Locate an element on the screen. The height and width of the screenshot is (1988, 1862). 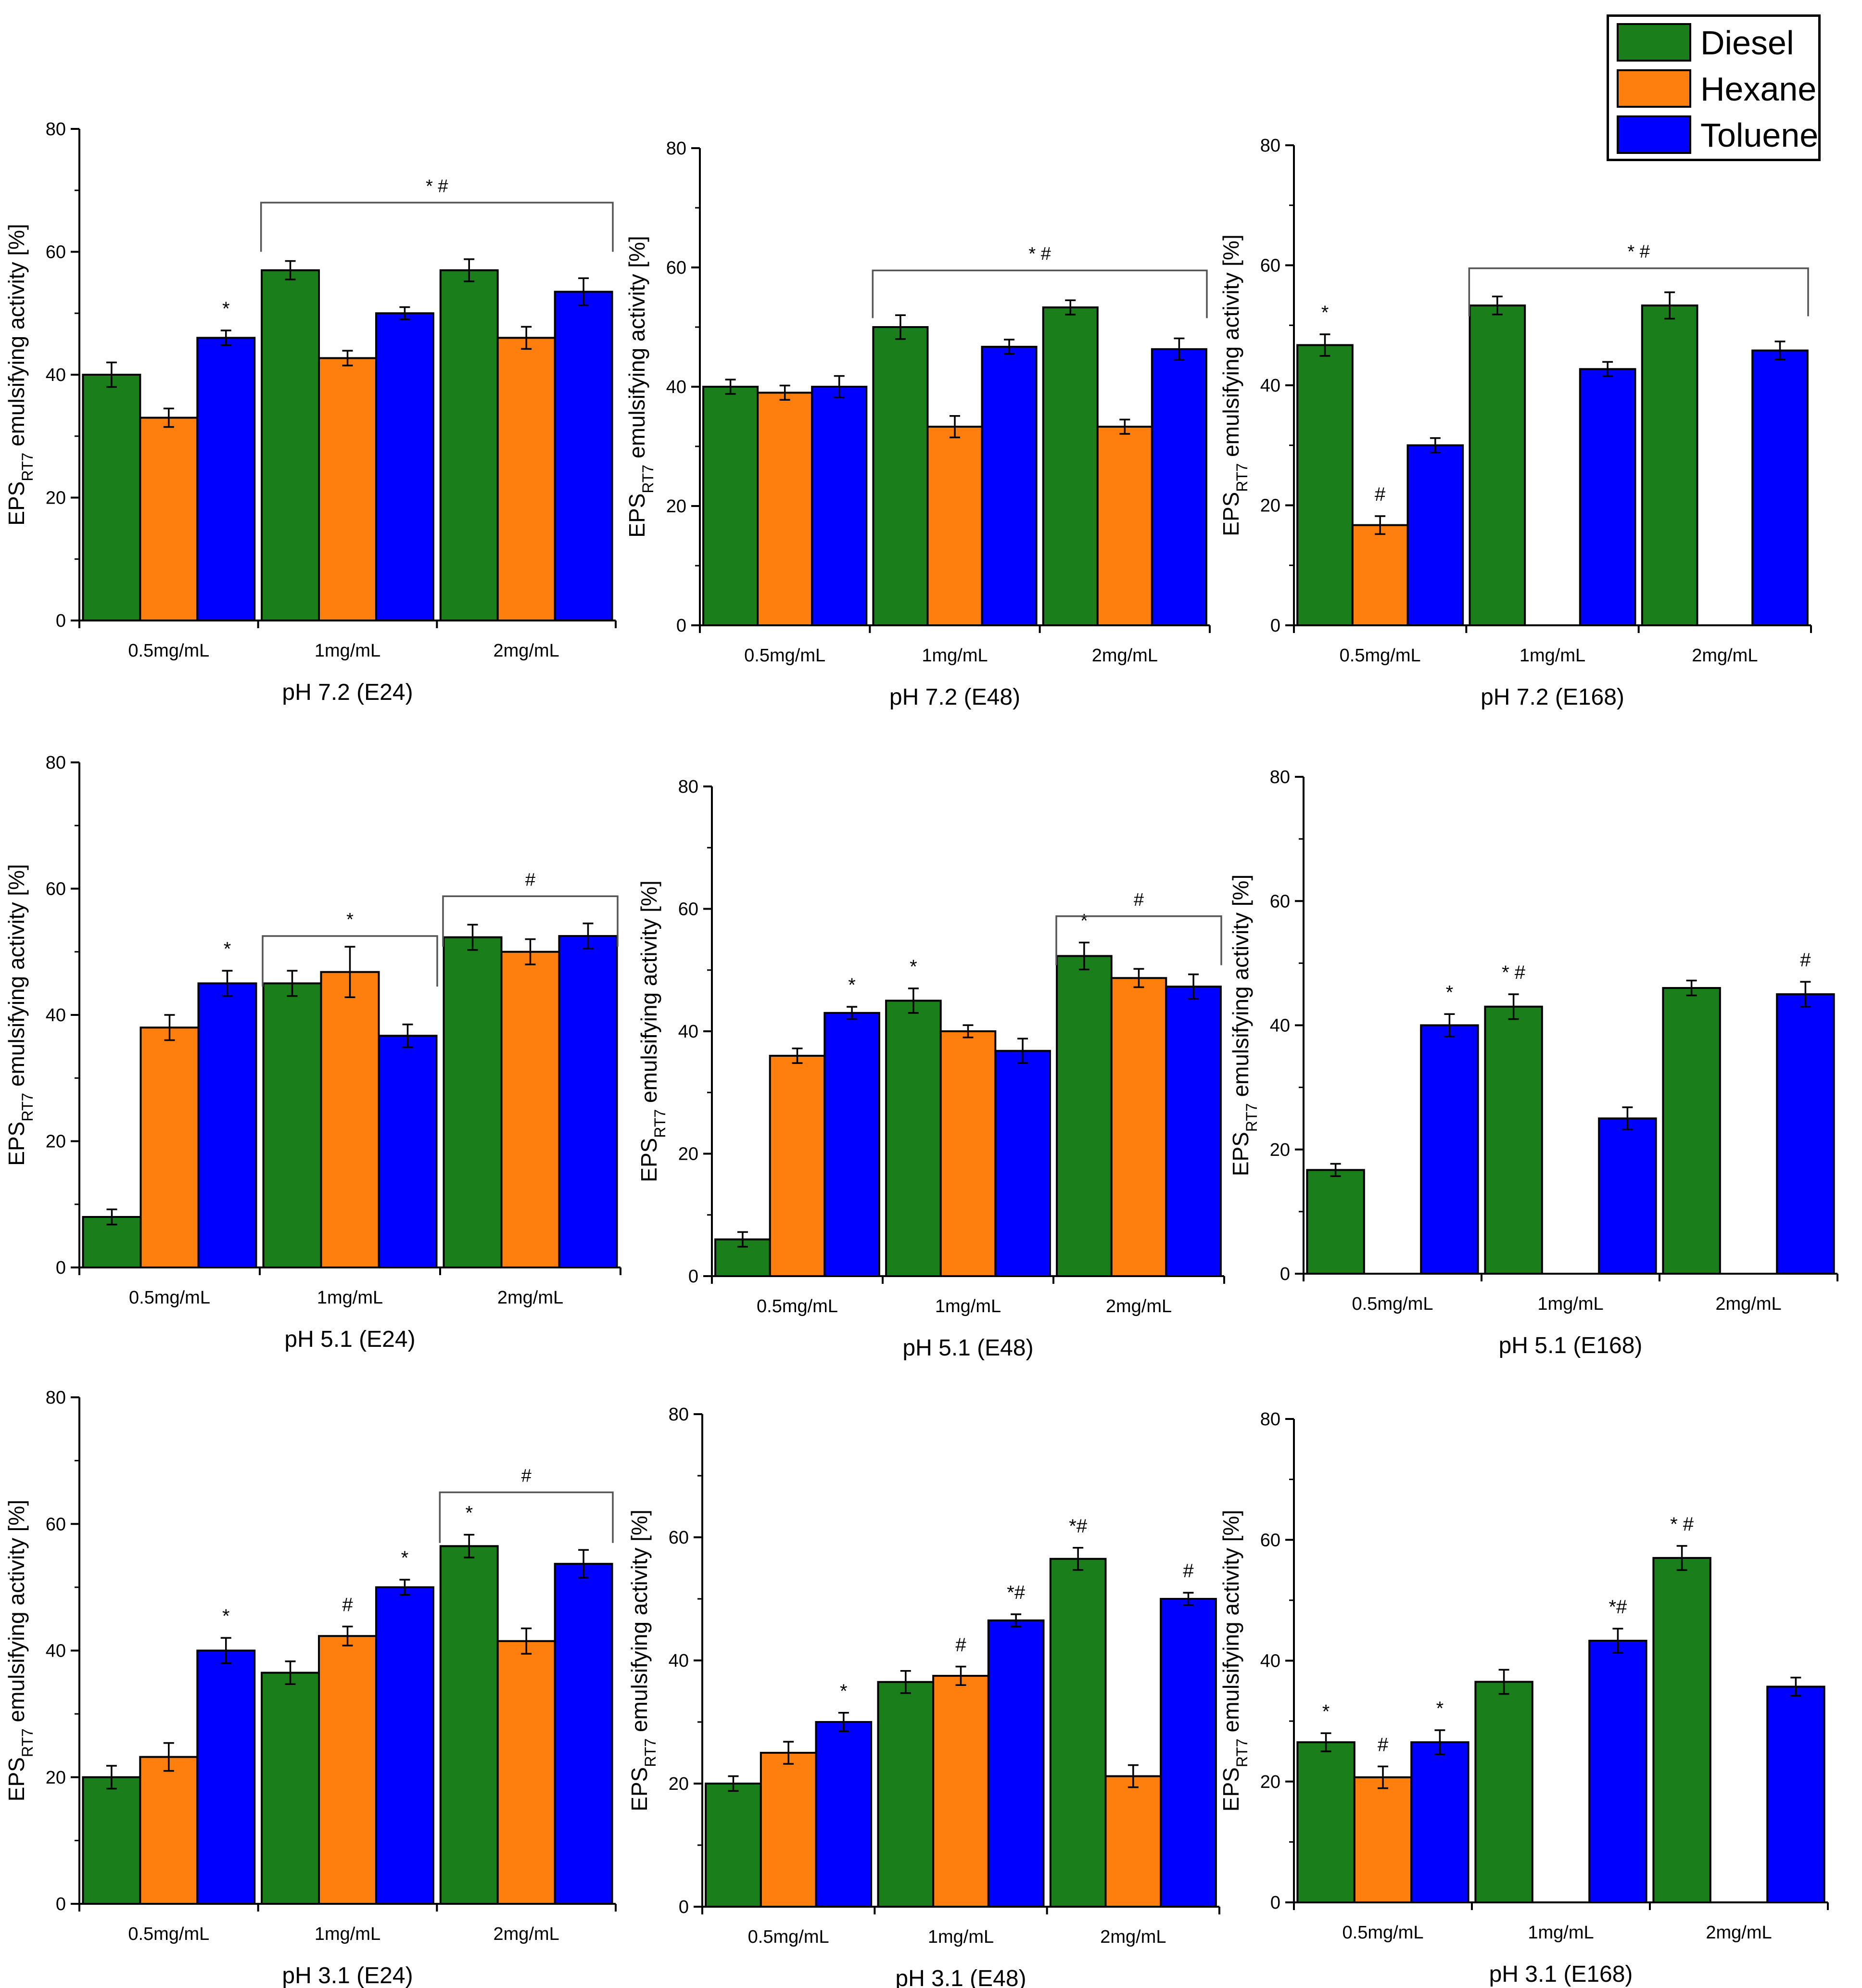
legend-swatch-diesel is located at coordinates (1654, 42).